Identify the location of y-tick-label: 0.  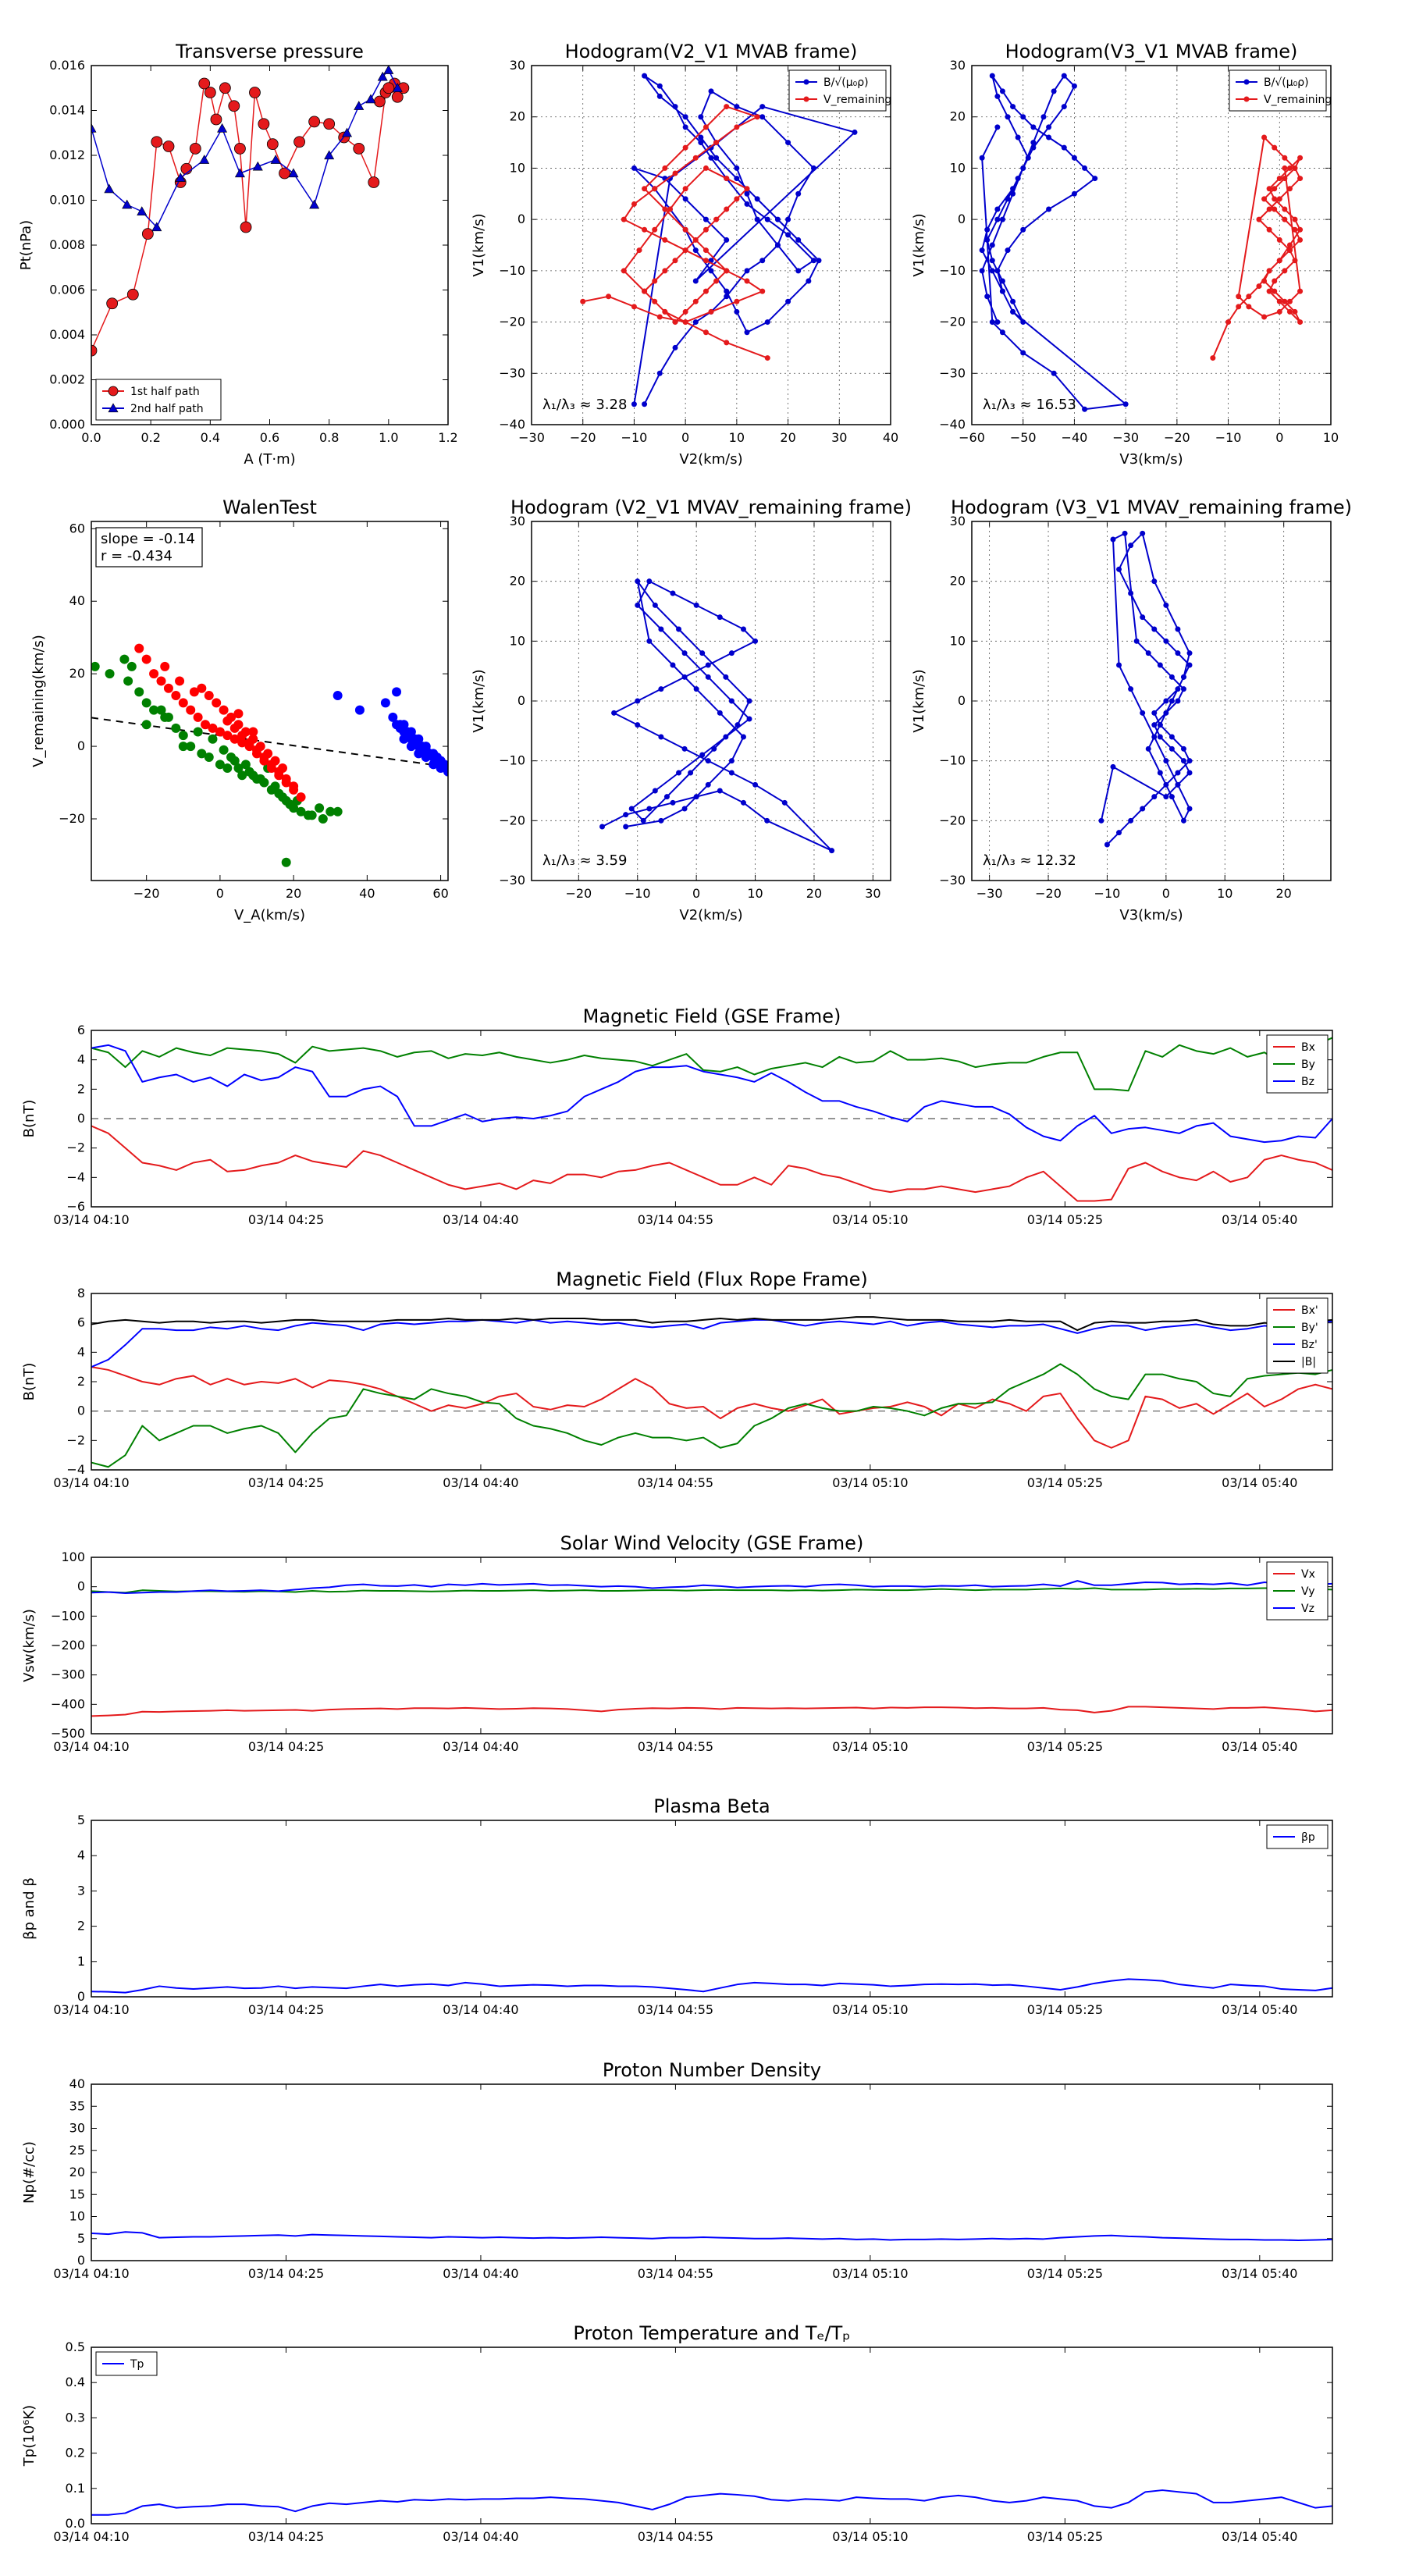
(521, 700).